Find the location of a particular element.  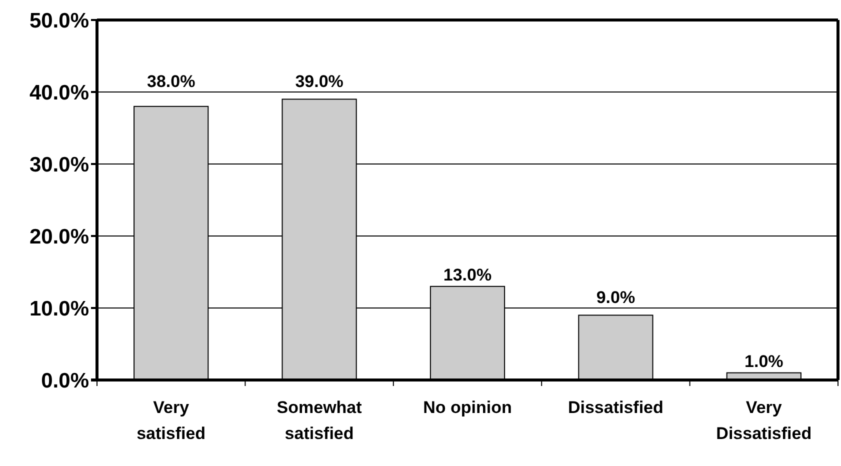

data-label: 1.0% is located at coordinates (764, 361).